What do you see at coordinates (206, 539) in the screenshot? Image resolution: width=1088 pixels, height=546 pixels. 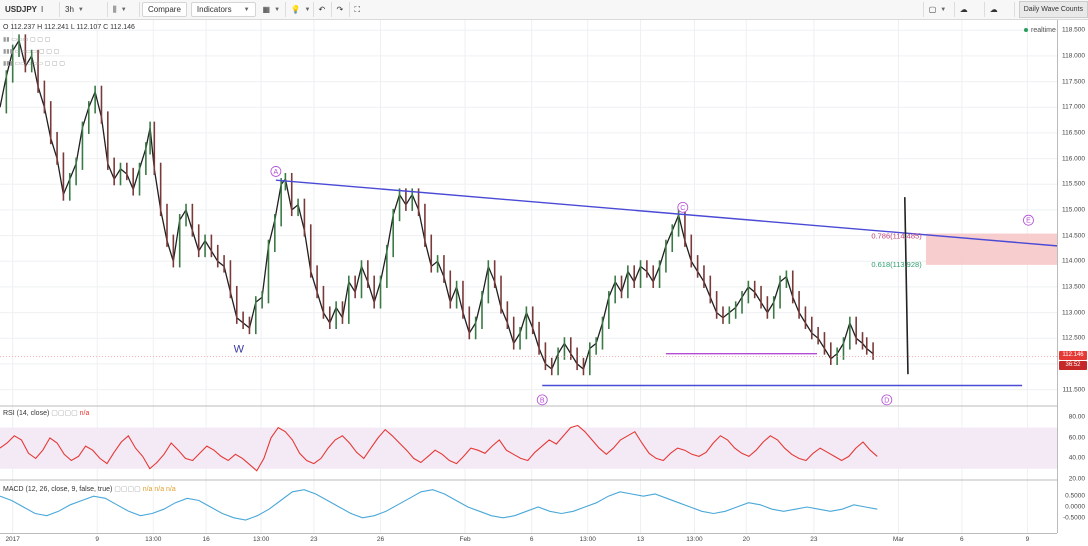 I see `time-axis-label: 16` at bounding box center [206, 539].